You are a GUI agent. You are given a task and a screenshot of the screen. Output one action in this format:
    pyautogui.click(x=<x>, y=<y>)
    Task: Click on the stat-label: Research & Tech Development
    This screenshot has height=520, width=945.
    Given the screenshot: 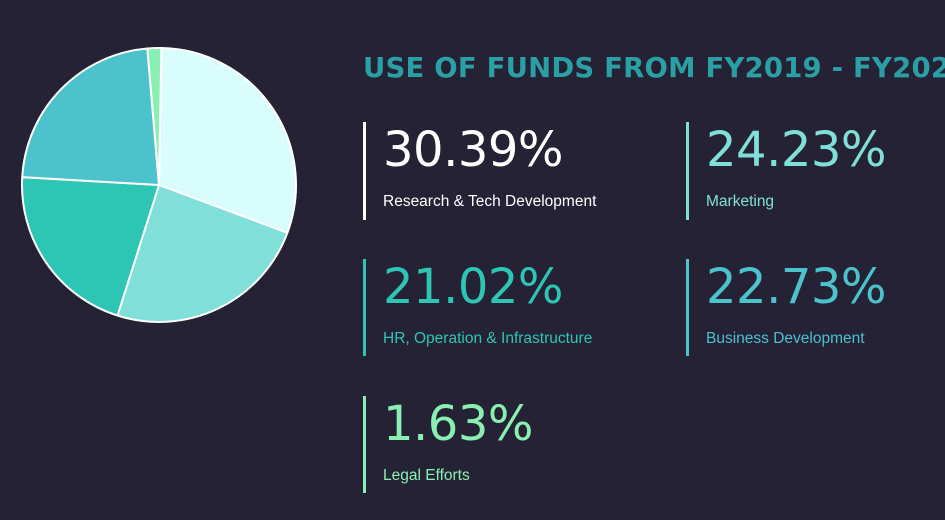 What is the action you would take?
    pyautogui.click(x=490, y=201)
    